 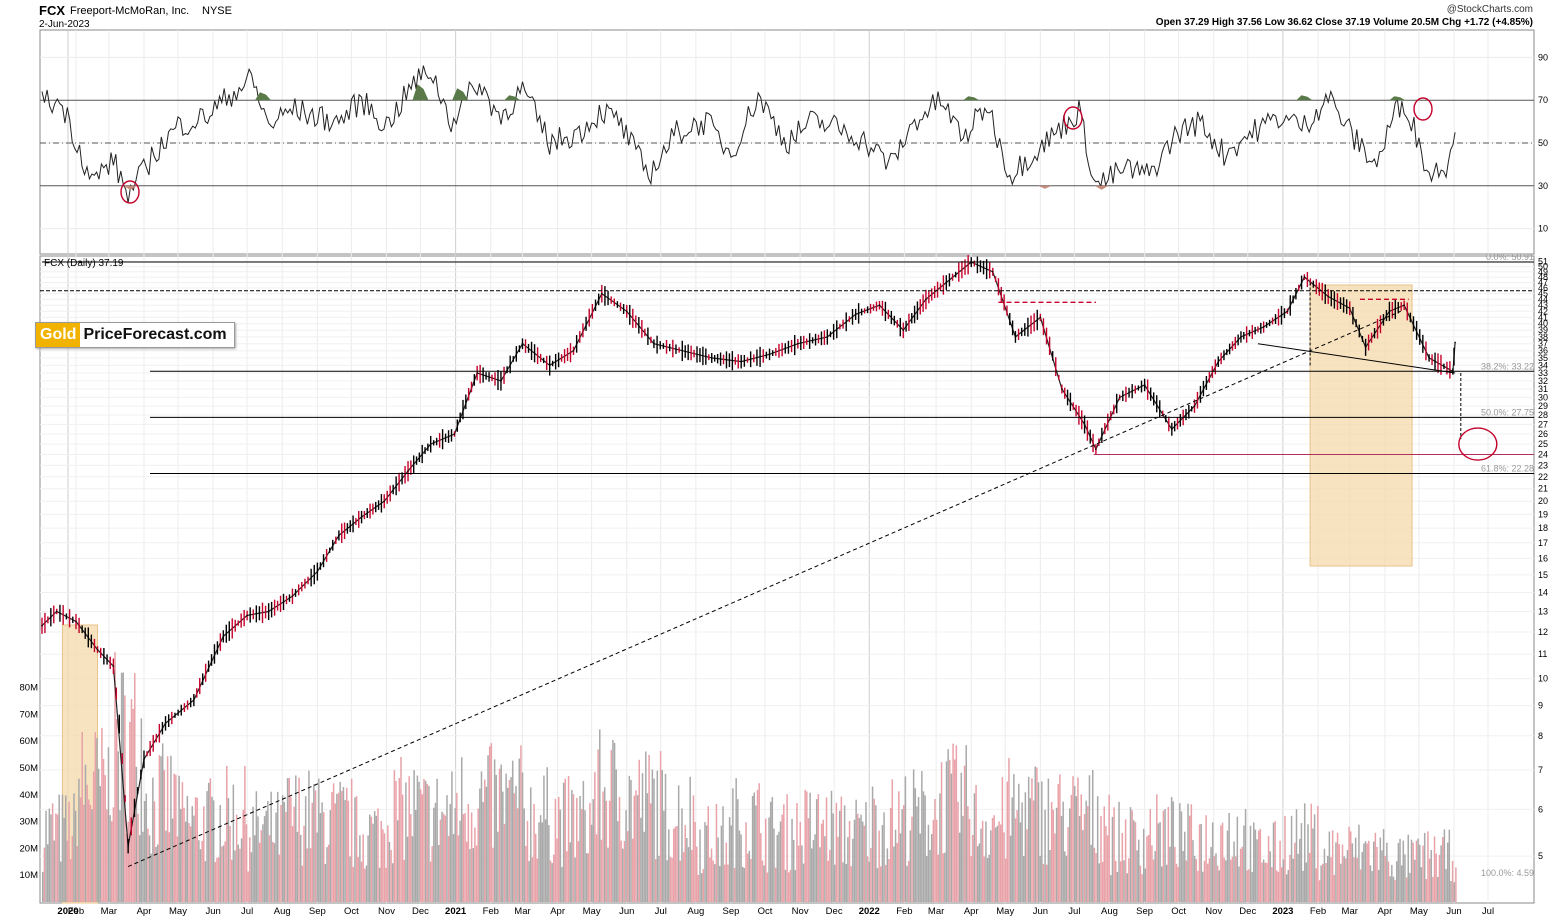 I want to click on price-tick-label: 8, so click(x=1540, y=736).